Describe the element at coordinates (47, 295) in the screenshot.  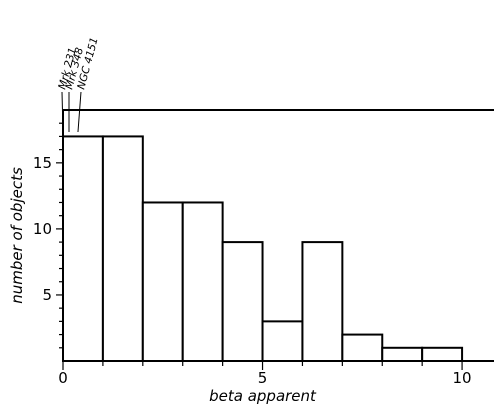
I see `y-tick-label: 5` at that location.